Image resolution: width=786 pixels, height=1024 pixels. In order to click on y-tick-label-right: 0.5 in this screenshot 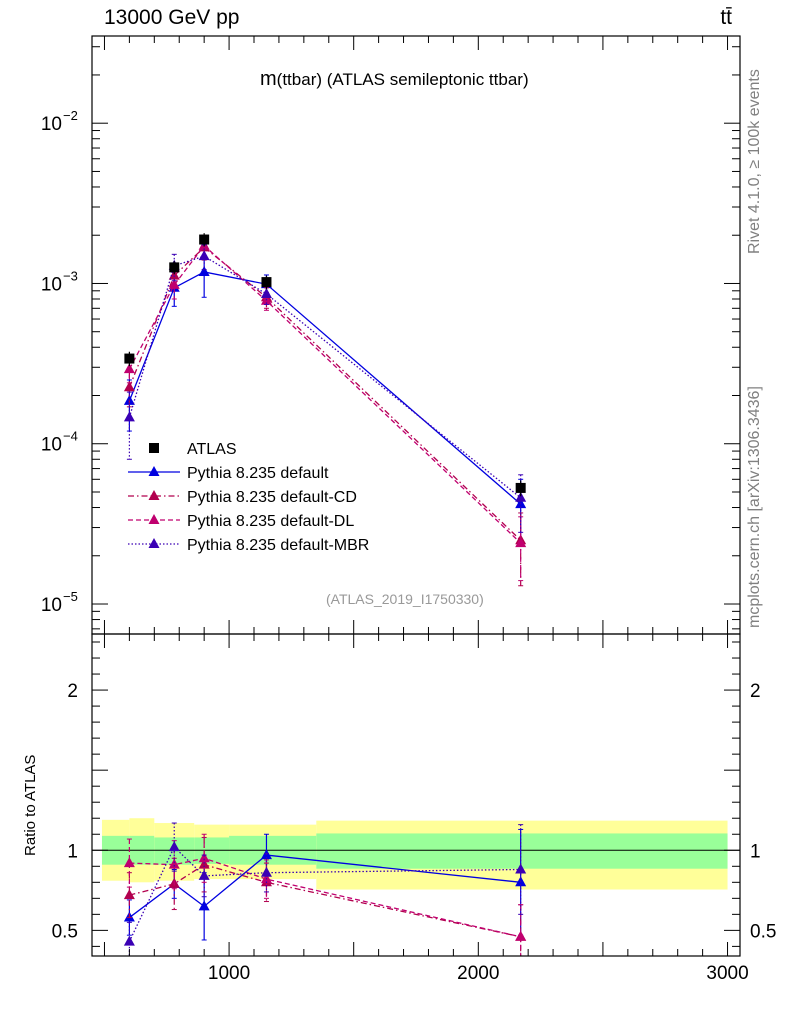, I will do `click(763, 931)`.